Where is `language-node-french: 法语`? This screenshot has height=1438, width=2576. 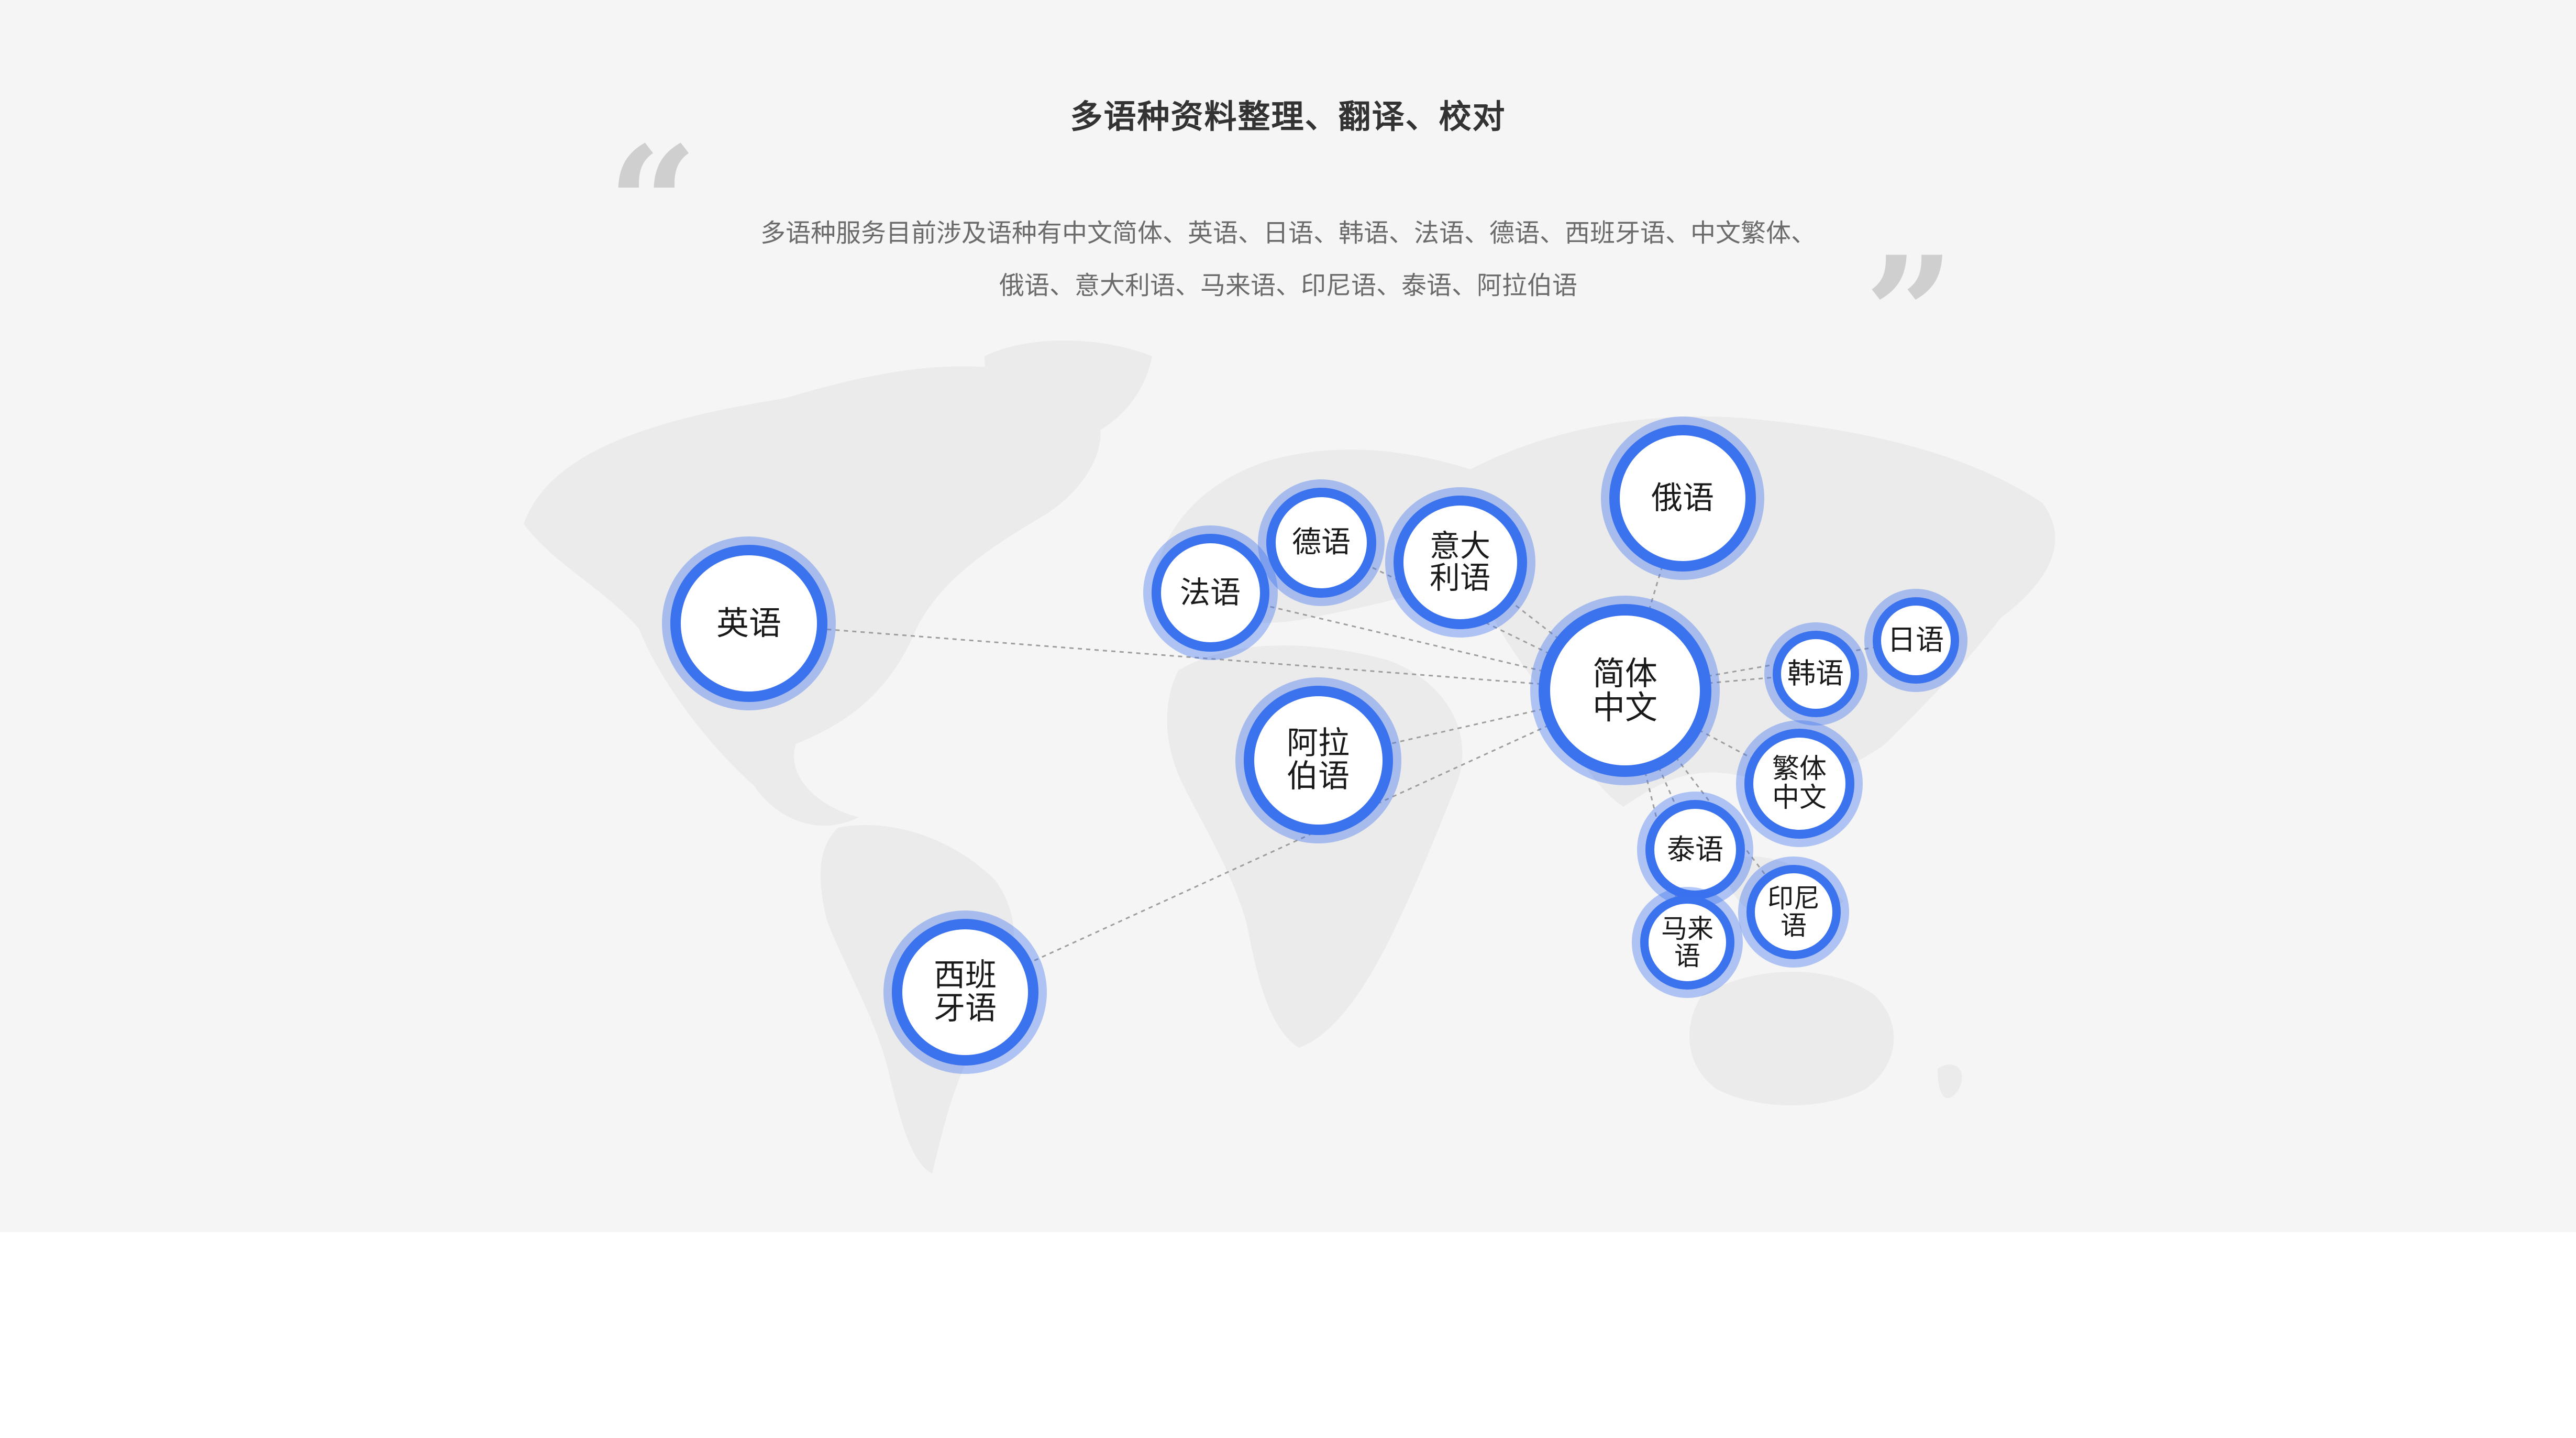
language-node-french: 法语 is located at coordinates (1210, 592).